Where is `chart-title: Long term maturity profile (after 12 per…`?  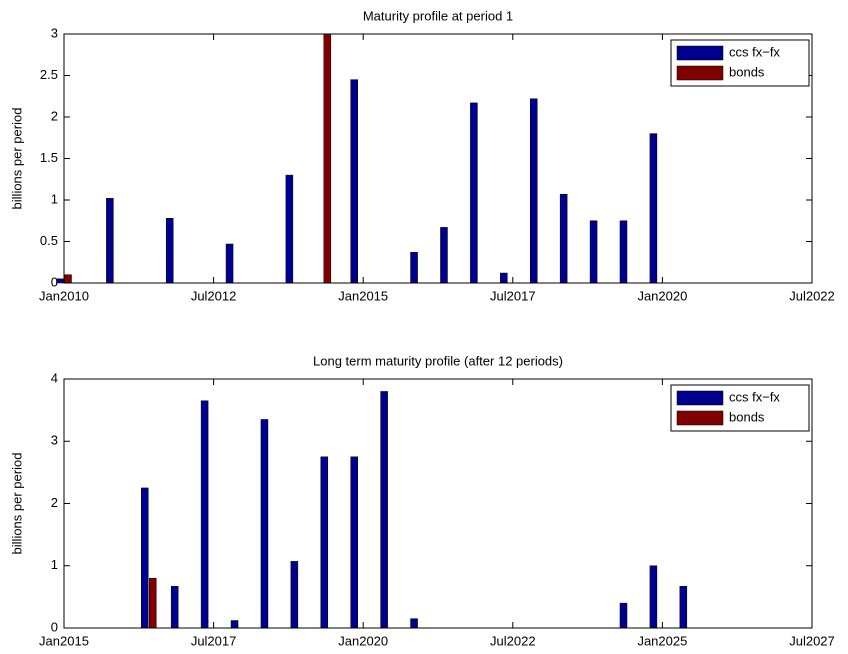 chart-title: Long term maturity profile (after 12 per… is located at coordinates (438, 360).